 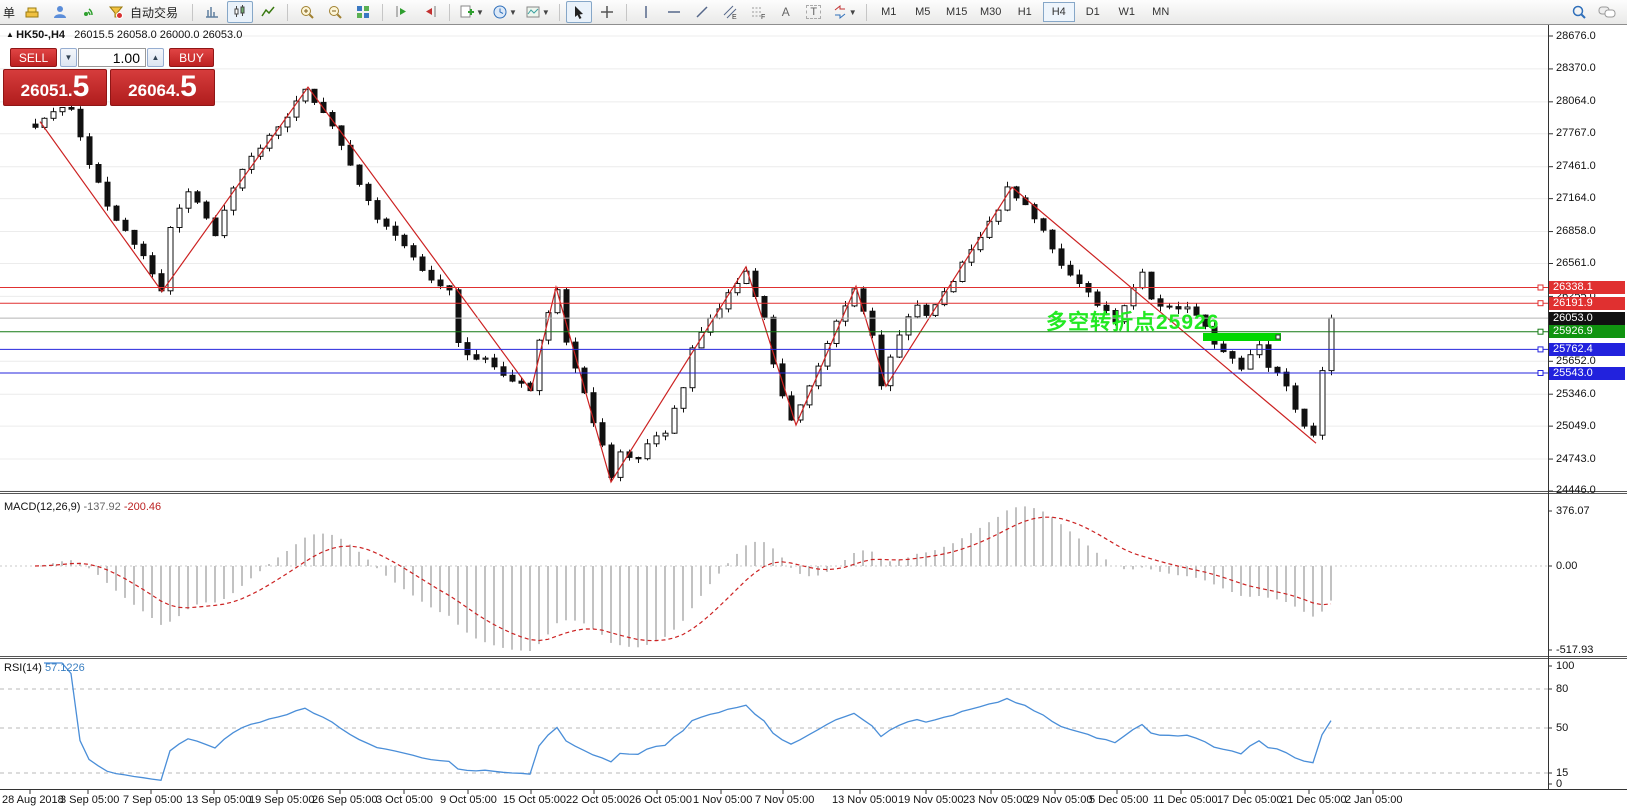 I want to click on trendline-icon, so click(x=702, y=12).